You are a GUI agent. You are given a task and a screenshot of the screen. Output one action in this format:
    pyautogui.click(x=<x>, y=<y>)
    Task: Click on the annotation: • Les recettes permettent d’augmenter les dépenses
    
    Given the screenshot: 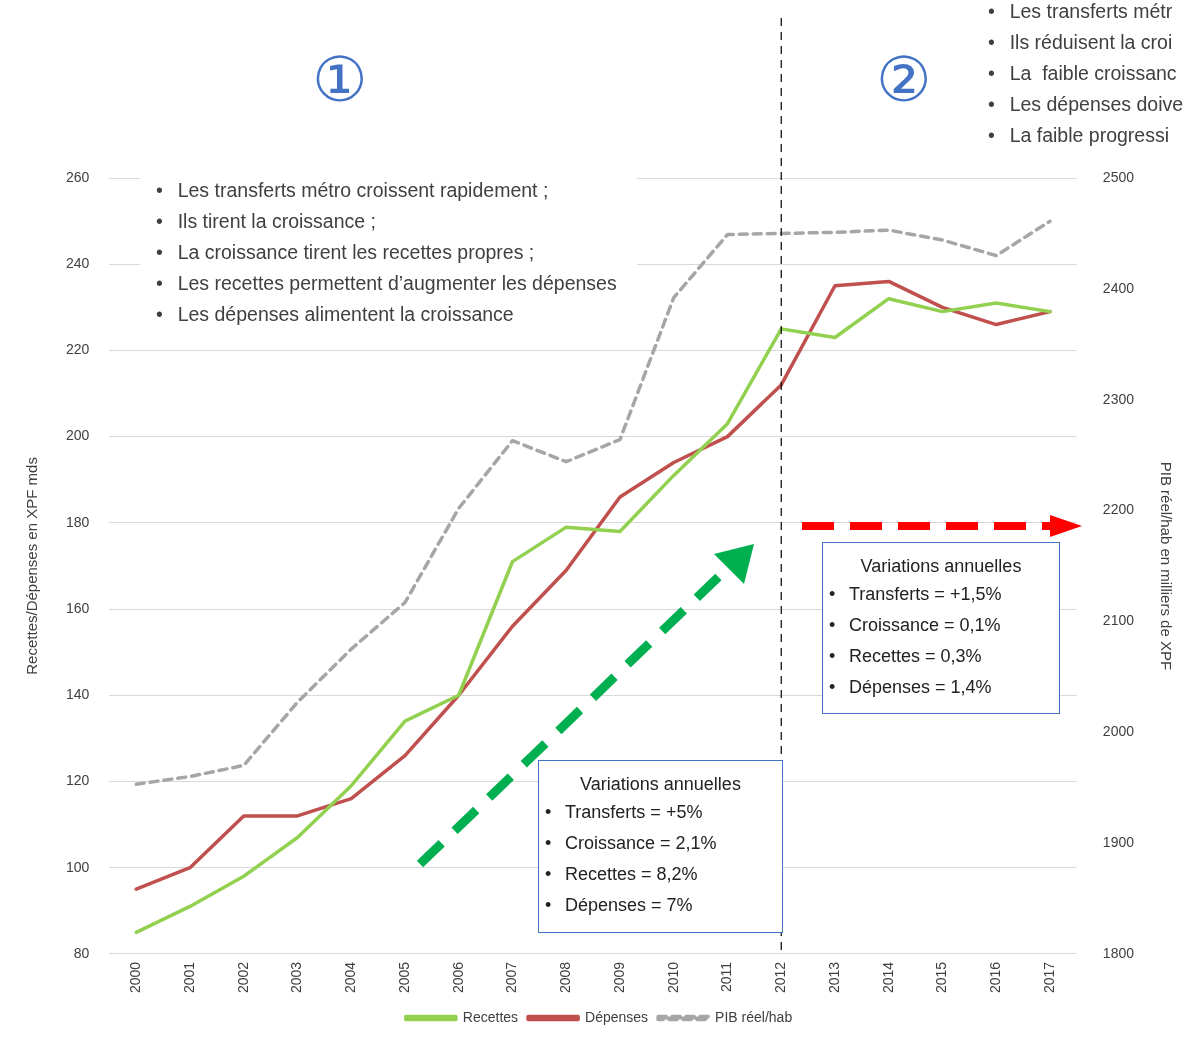 What is the action you would take?
    pyautogui.click(x=386, y=283)
    